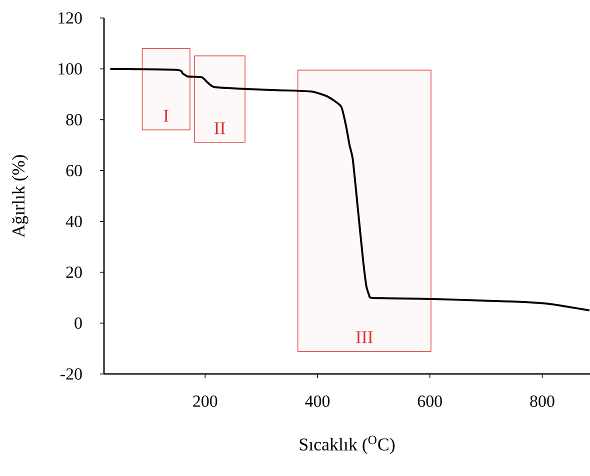  What do you see at coordinates (430, 401) in the screenshot?
I see `x-tick-label: 600` at bounding box center [430, 401].